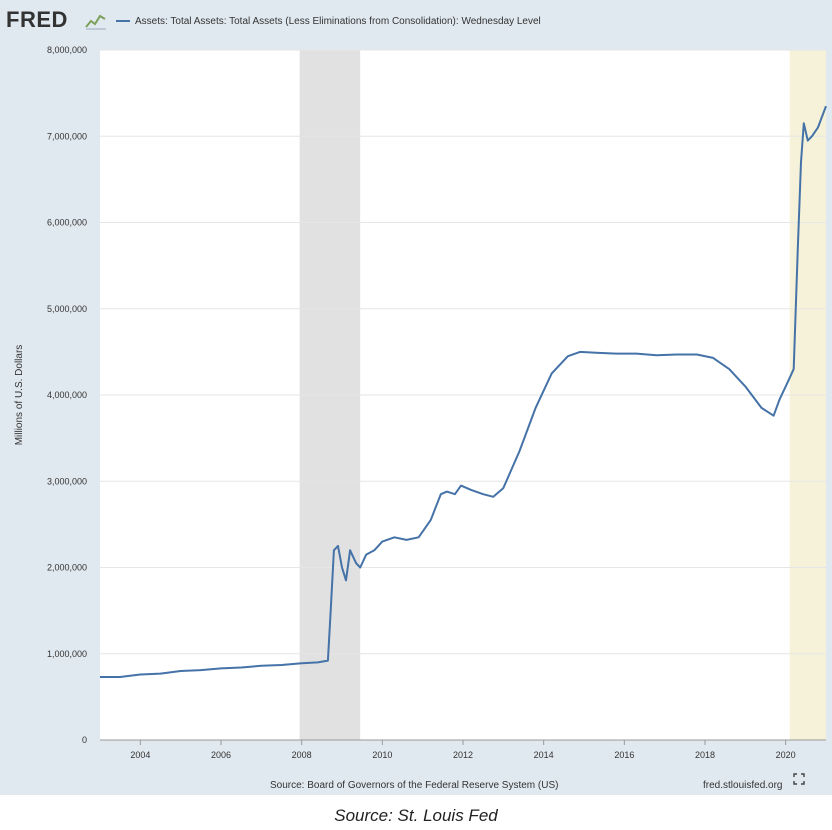  I want to click on y-tick-label: 8,000,000, so click(67, 50).